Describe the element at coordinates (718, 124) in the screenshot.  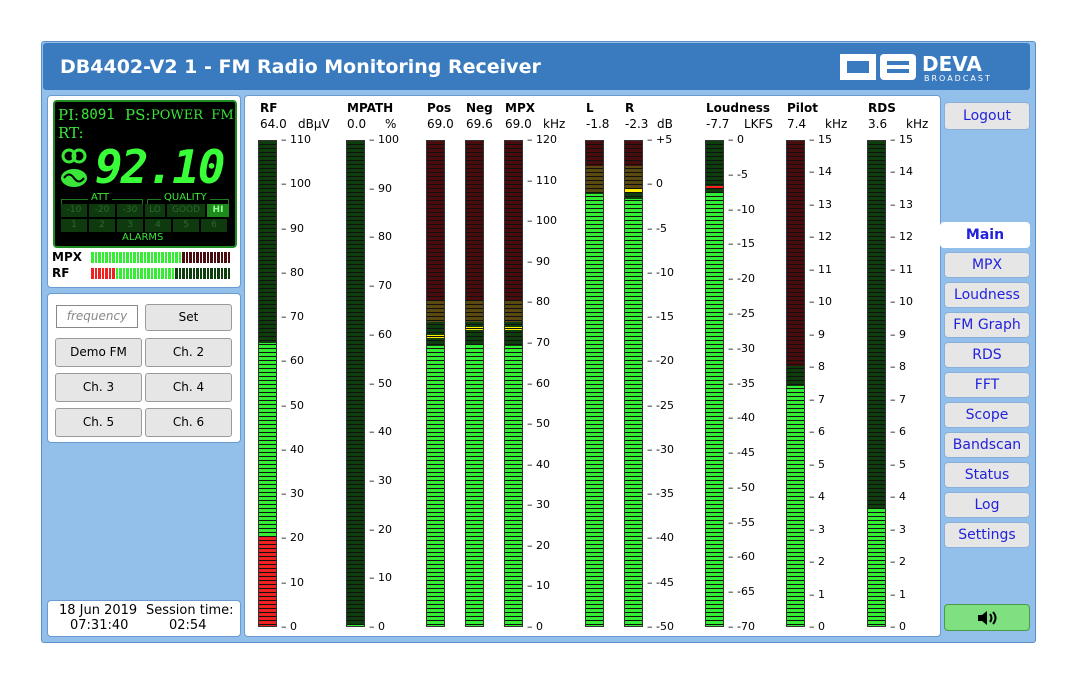
I see `meter-value-loudness: -7.7` at that location.